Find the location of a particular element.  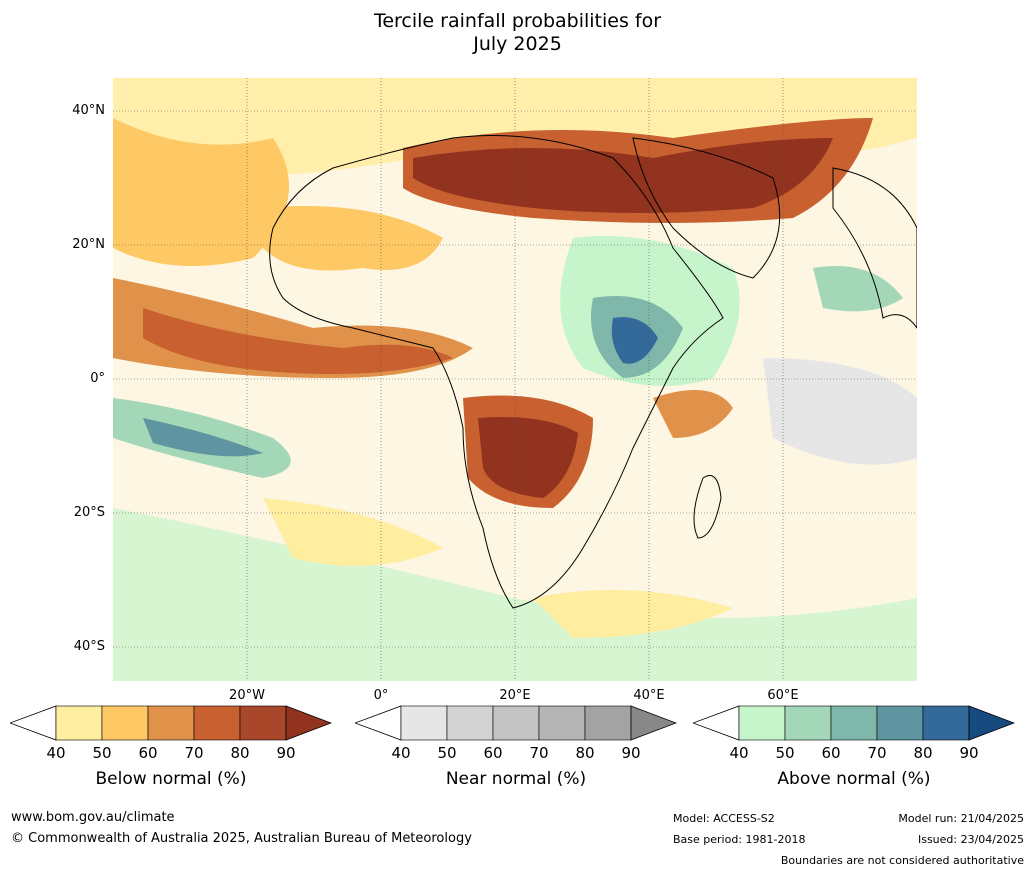

colorbar-above-title: Above normal (%) is located at coordinates (854, 779).